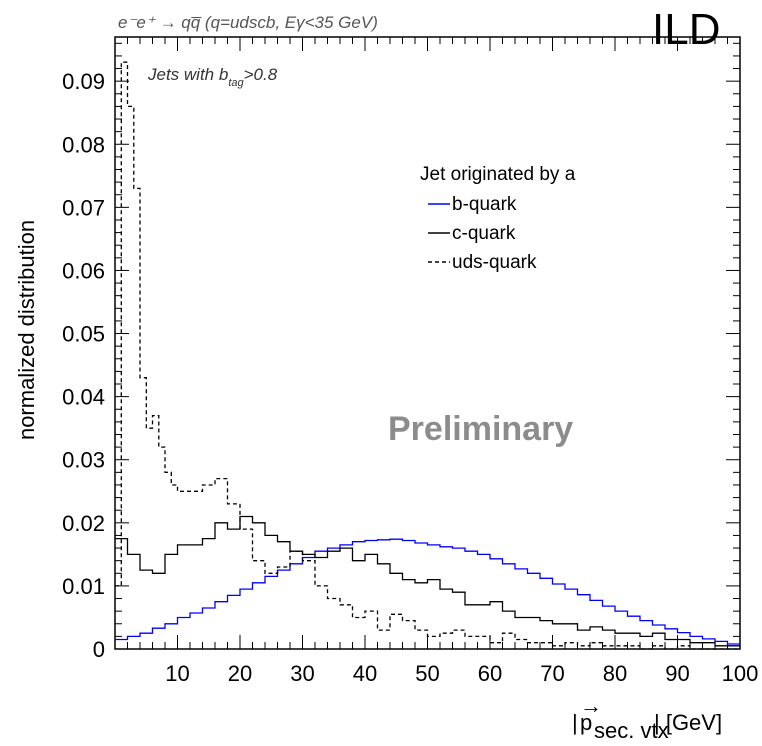 The image size is (762, 746). Describe the element at coordinates (427, 673) in the screenshot. I see `x-tick-label: 50` at that location.